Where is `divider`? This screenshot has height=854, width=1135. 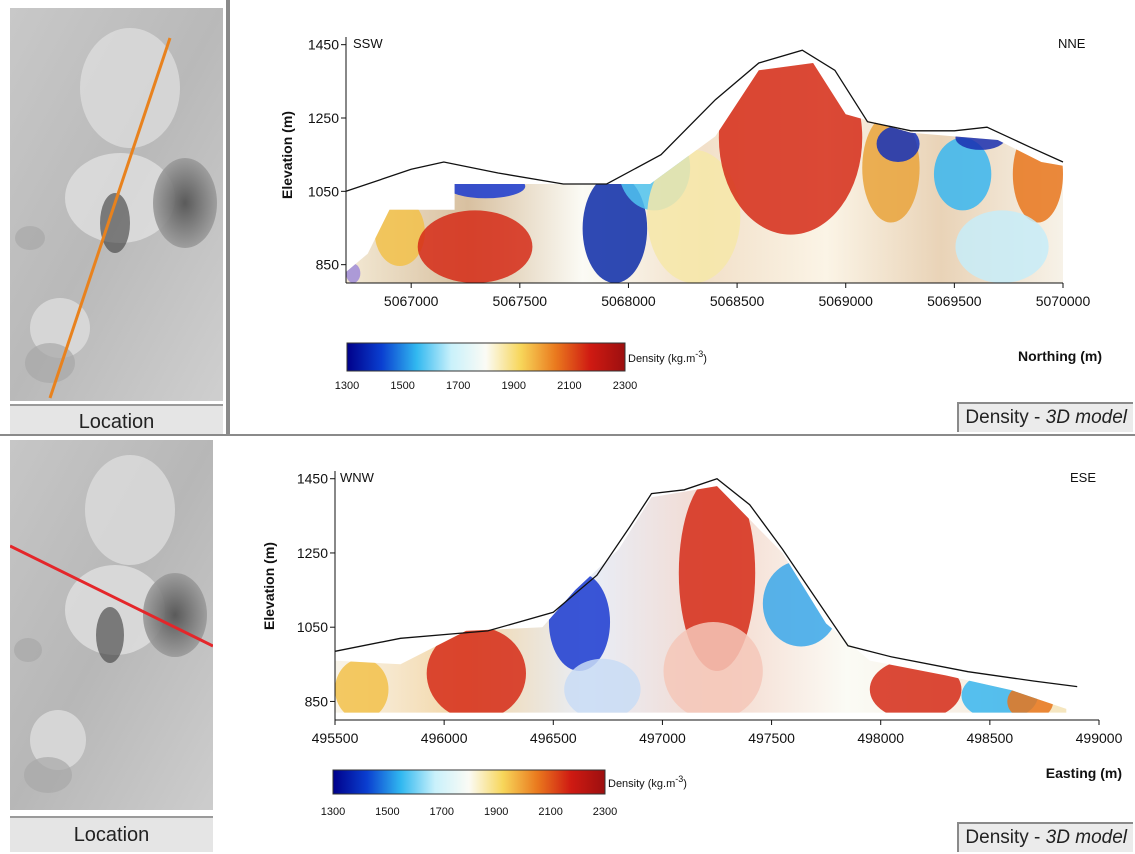 divider is located at coordinates (228, 217).